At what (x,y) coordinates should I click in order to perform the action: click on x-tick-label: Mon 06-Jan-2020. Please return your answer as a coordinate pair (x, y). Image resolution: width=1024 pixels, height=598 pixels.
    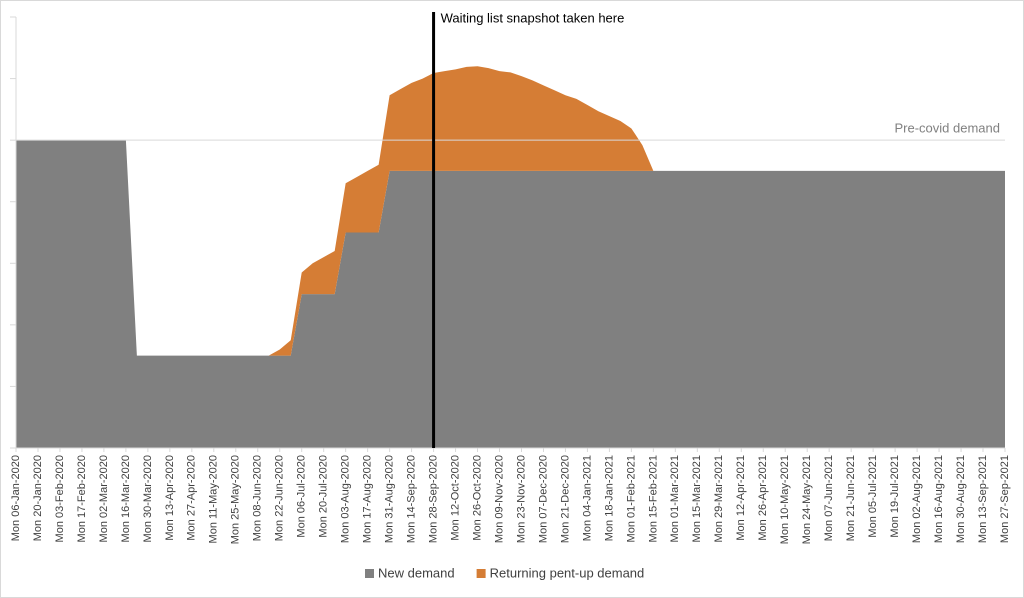
    Looking at the image, I should click on (16, 498).